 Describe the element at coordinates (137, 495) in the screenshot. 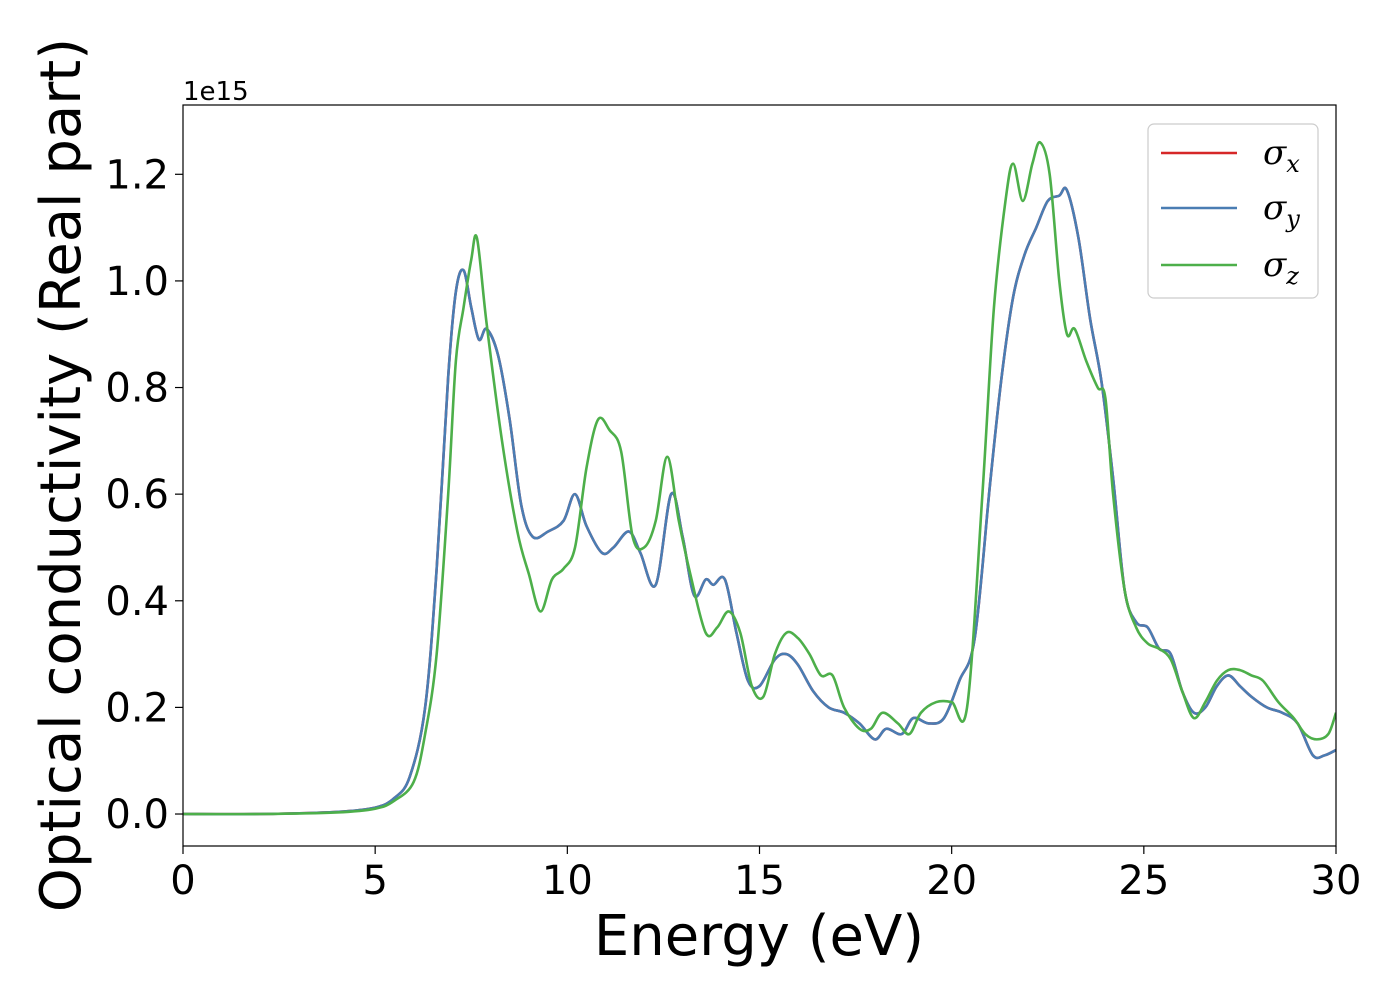

I see `y-tick-label: 0.6` at that location.